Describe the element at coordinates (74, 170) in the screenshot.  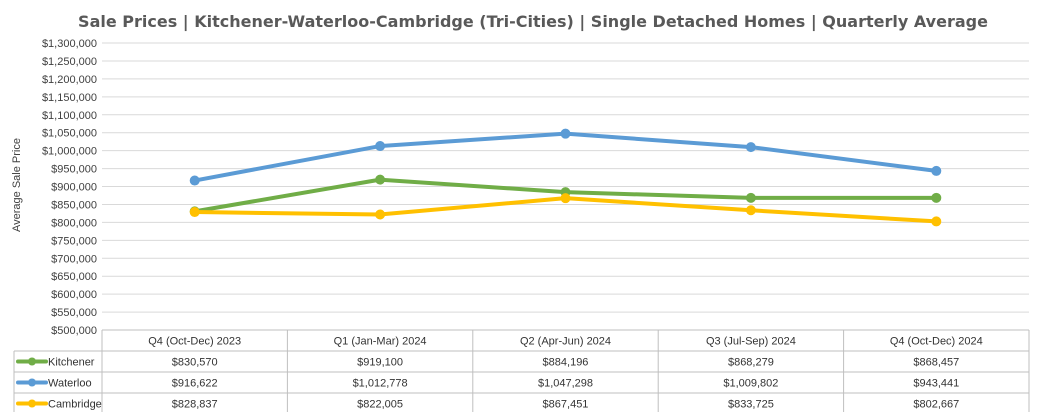
I see `y-tick-label: $950,000` at that location.